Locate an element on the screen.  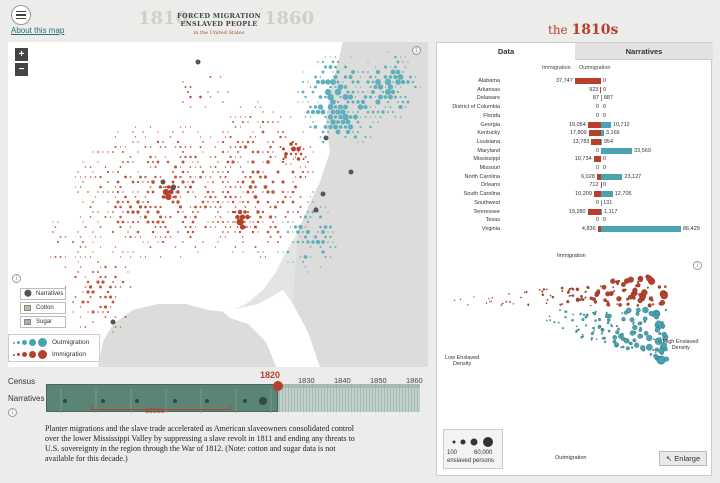
enlarge-button: ↖ Enlarge is located at coordinates (683, 458).